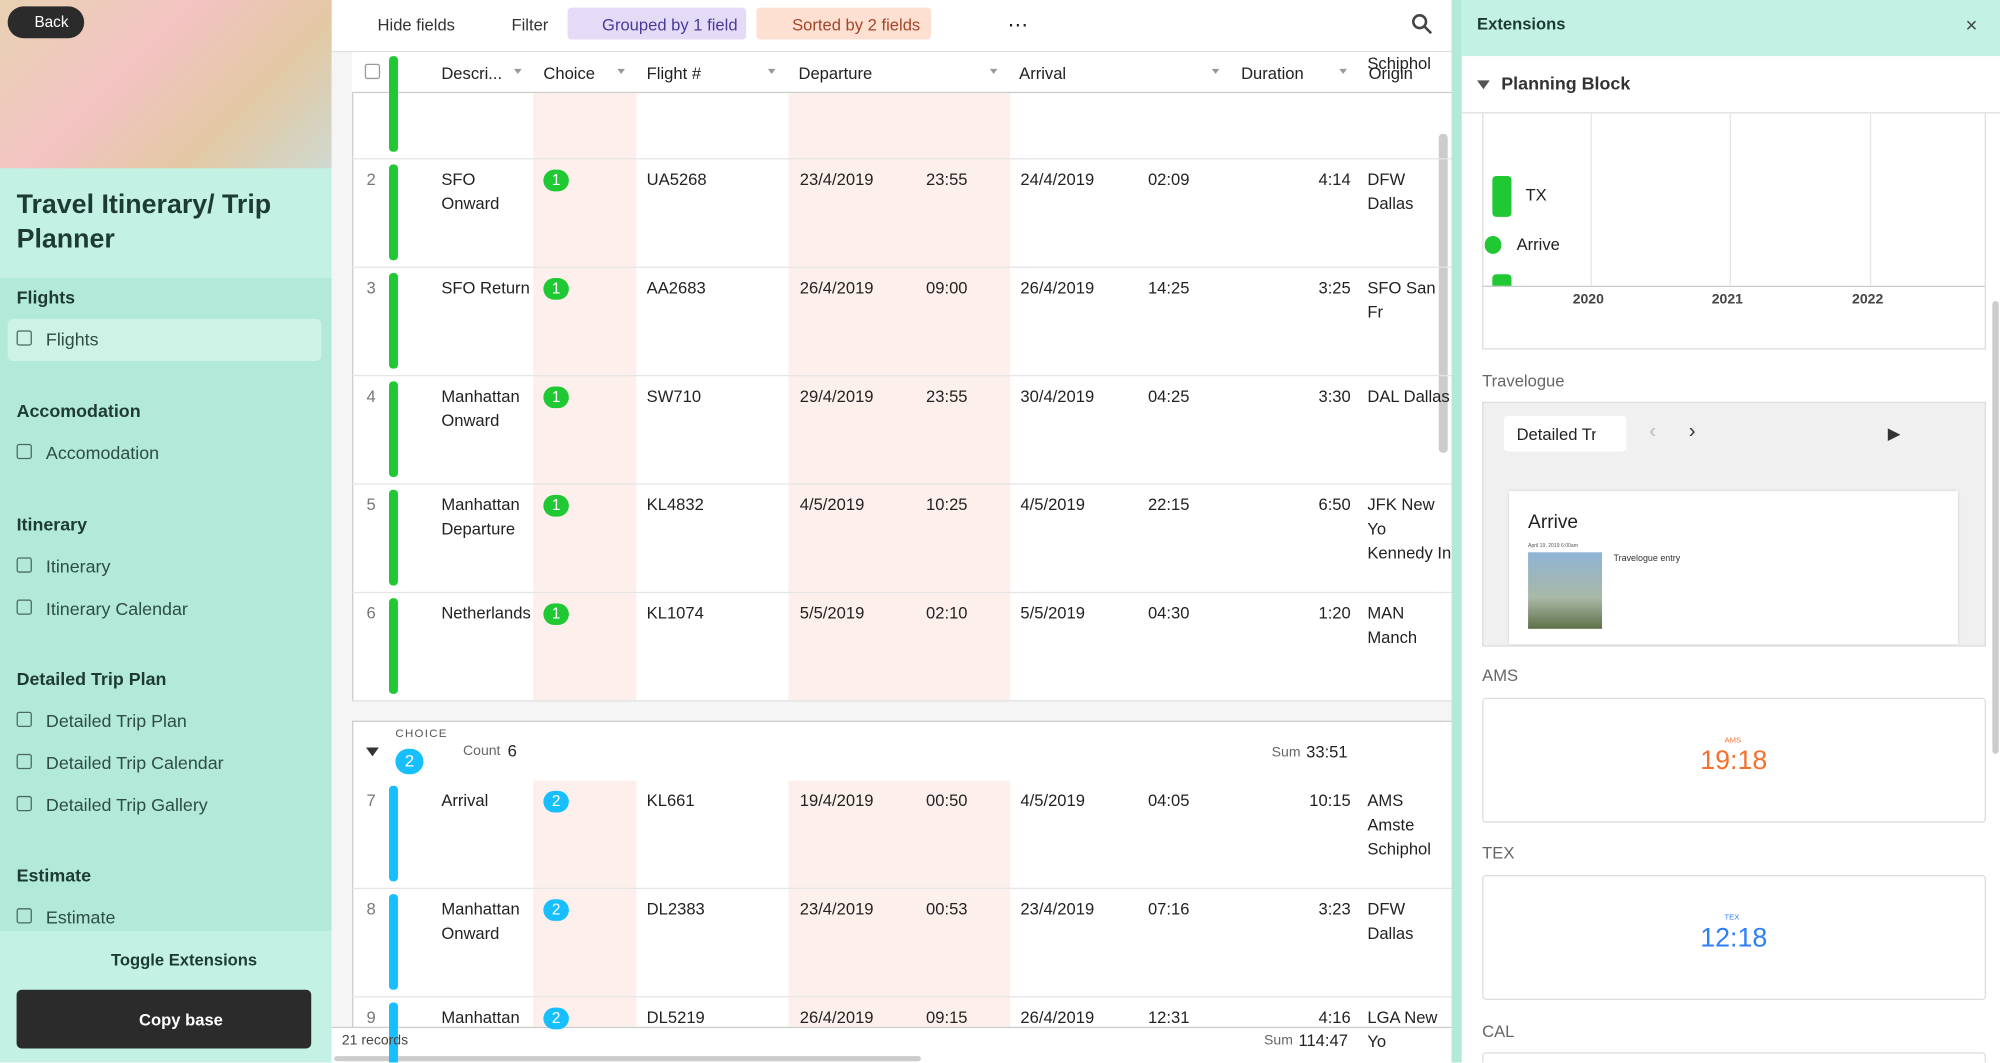 This screenshot has height=1063, width=2000. Describe the element at coordinates (1168, 909) in the screenshot. I see `cell-arr-time: 07:16` at that location.